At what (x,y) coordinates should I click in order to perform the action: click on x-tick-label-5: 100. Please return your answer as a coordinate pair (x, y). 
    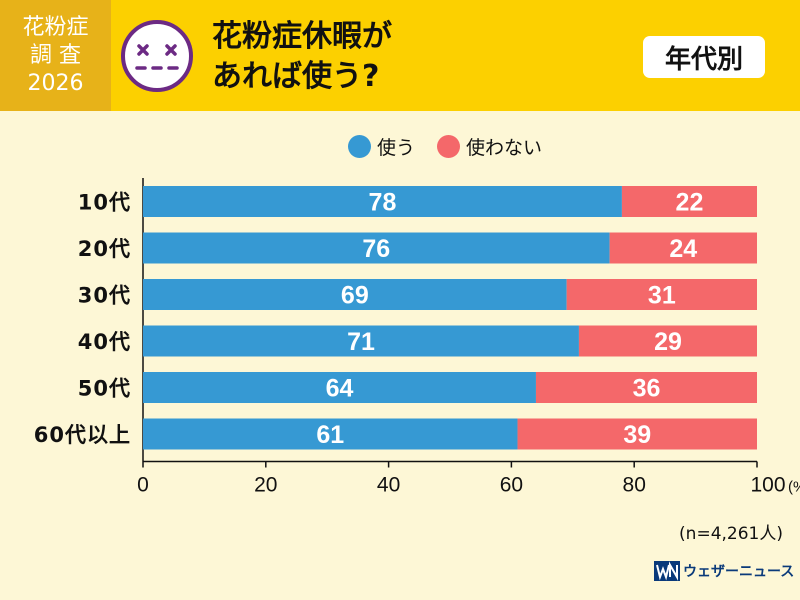
    Looking at the image, I should click on (767, 485).